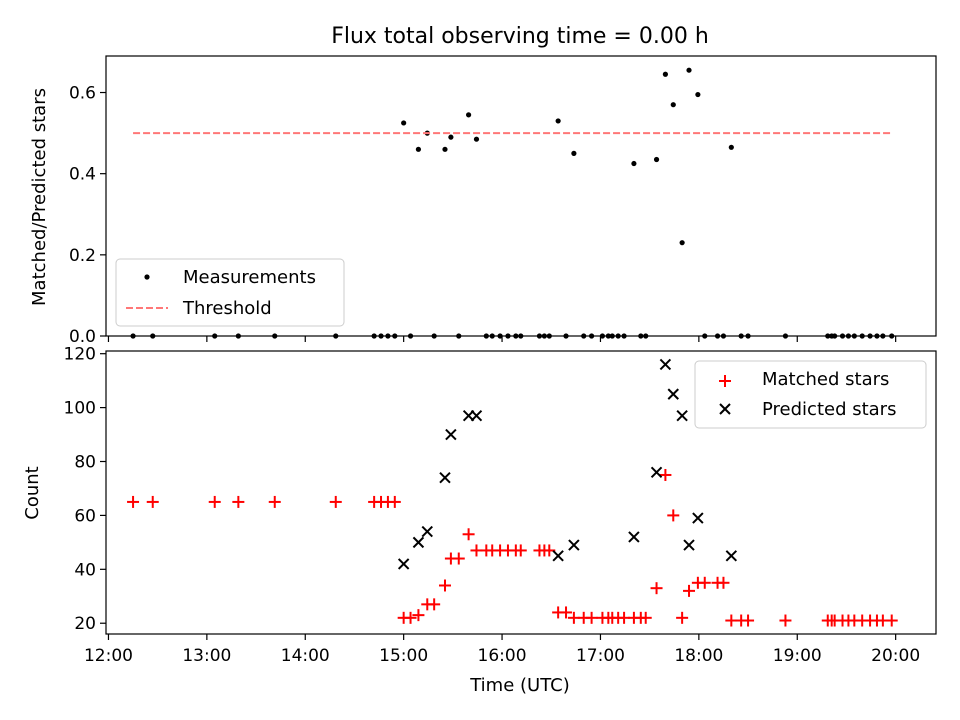  I want to click on count-y-tick-label: 80, so click(85, 463).